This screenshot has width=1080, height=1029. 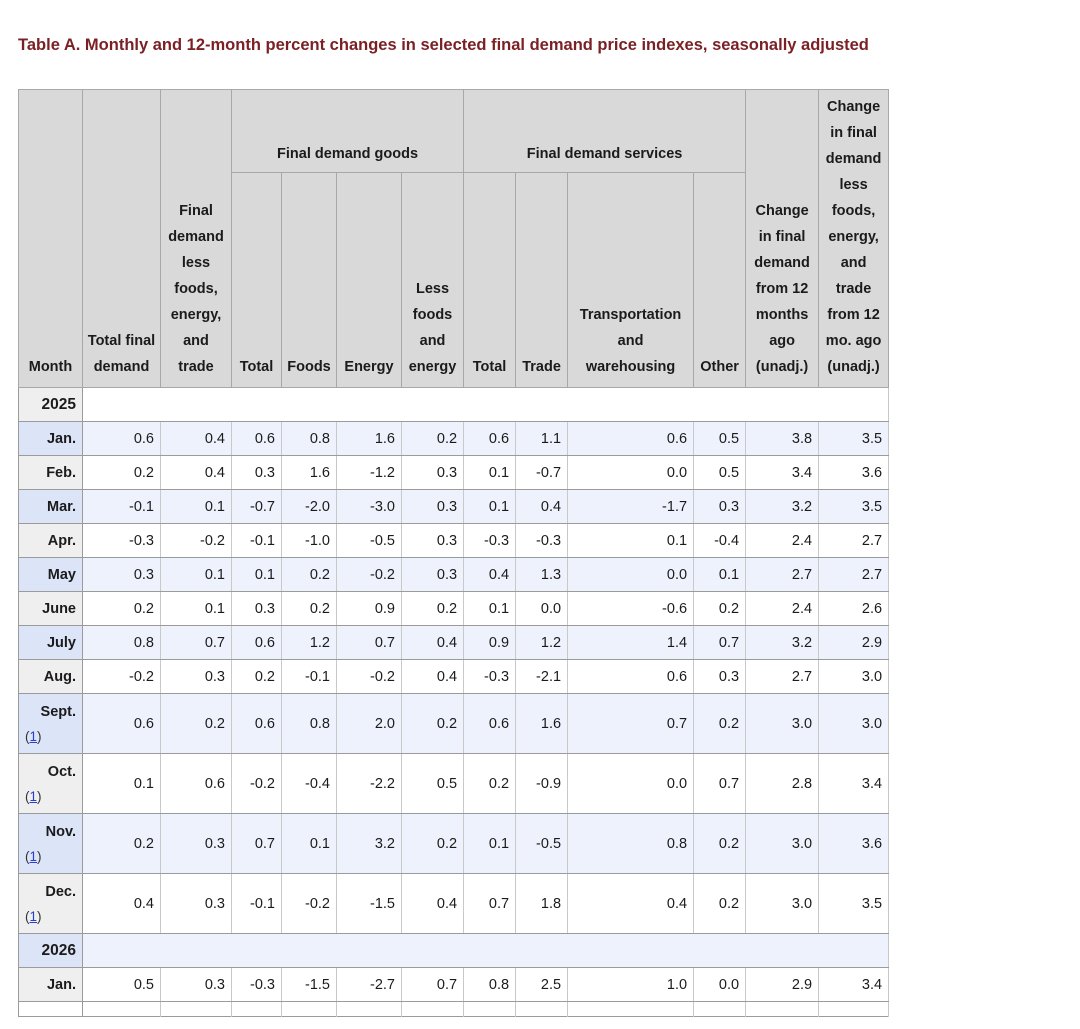 I want to click on table-cell: -0.6, so click(x=631, y=608).